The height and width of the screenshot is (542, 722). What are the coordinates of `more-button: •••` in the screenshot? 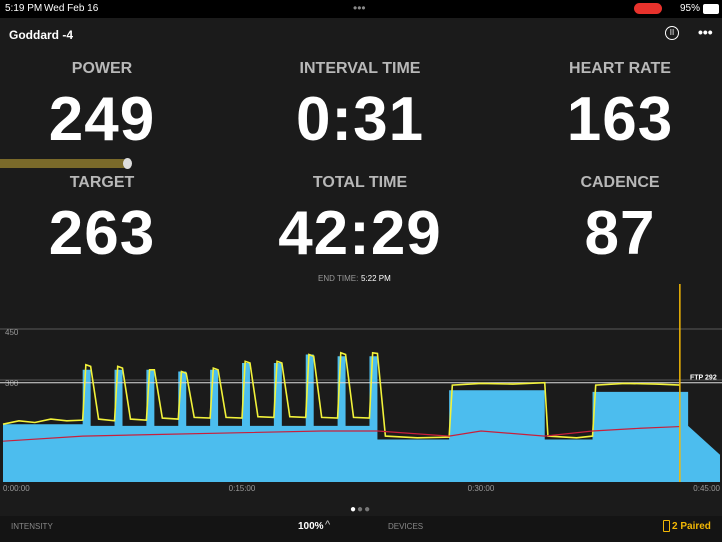 It's located at (705, 32).